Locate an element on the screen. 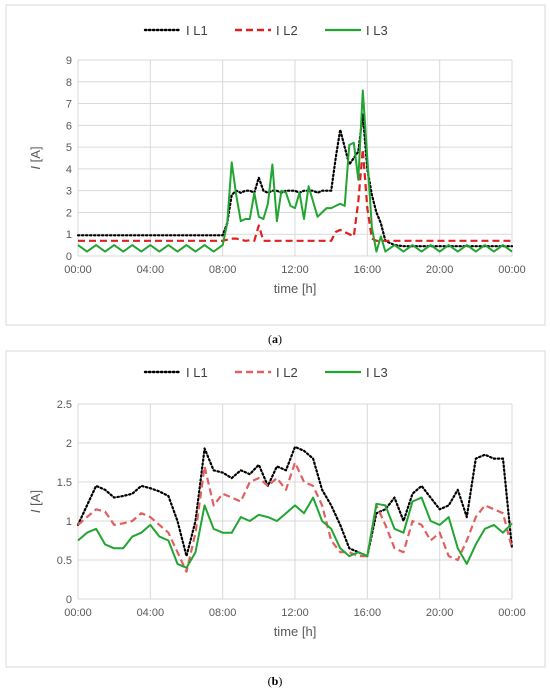 This screenshot has height=693, width=550. chart-a-x-tick-label: 20:00 is located at coordinates (440, 270).